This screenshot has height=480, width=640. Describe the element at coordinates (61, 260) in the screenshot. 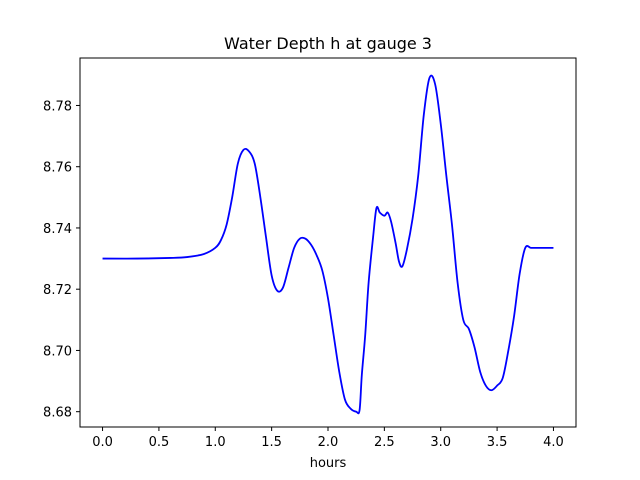

I see `y-axis-ticks: 8.68 8.70 8.72 8.74 8.76 8.78` at that location.